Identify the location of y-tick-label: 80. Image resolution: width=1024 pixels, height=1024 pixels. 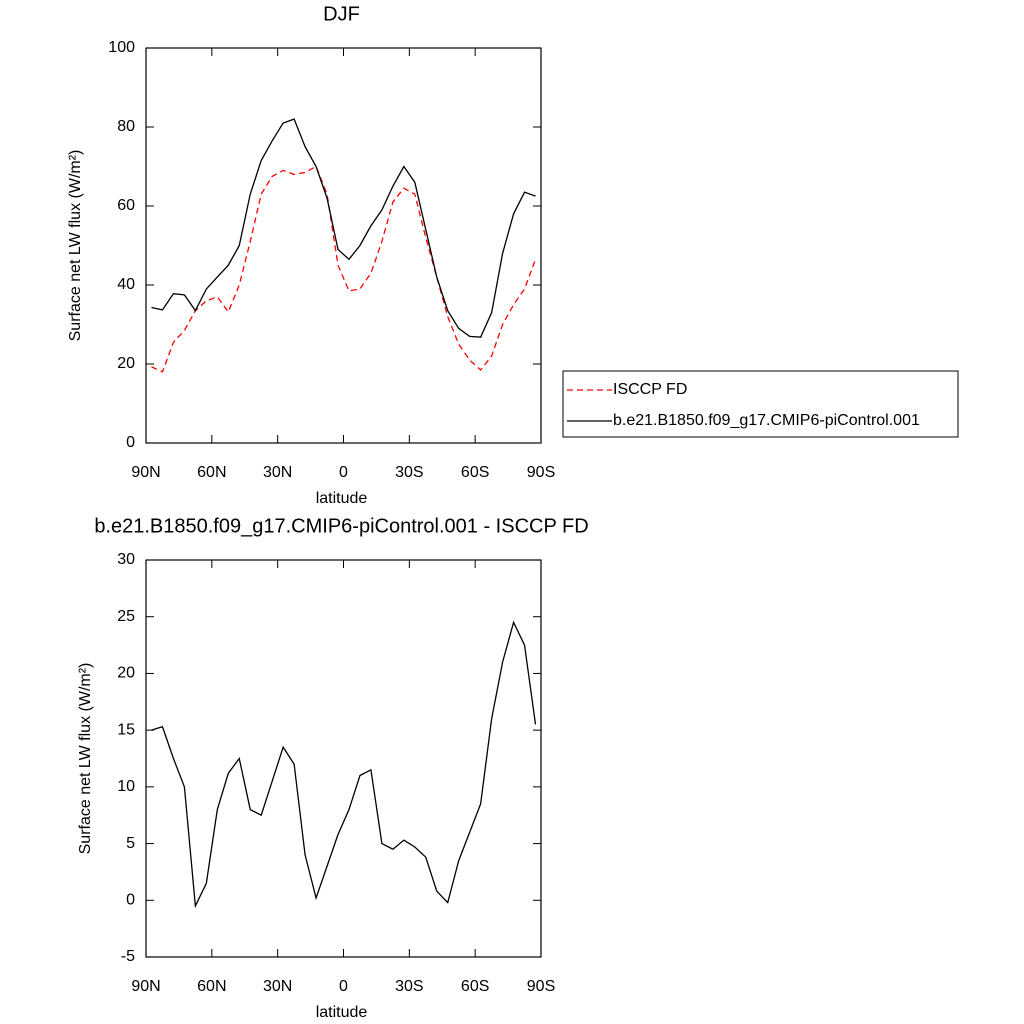
(126, 126).